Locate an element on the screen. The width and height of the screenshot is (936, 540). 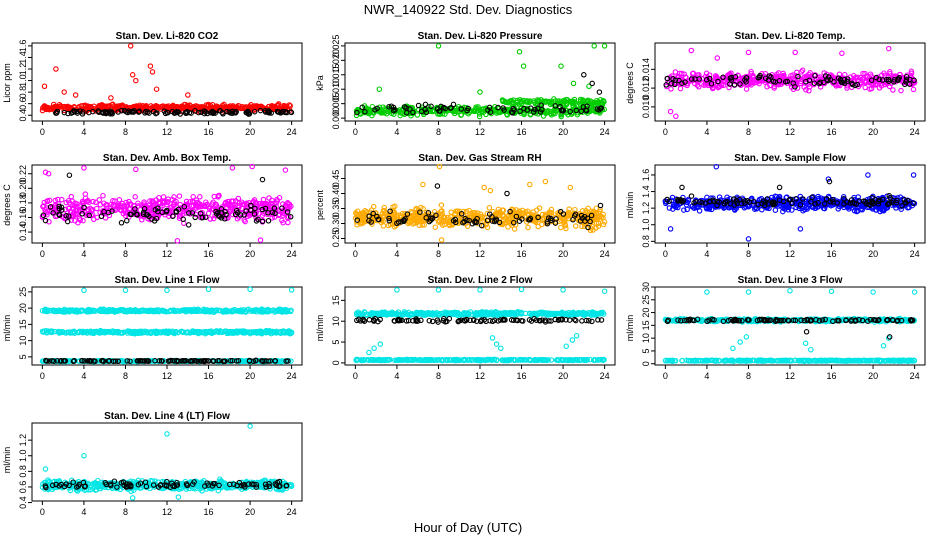
y-tick-label: 0.14 is located at coordinates (23, 232).